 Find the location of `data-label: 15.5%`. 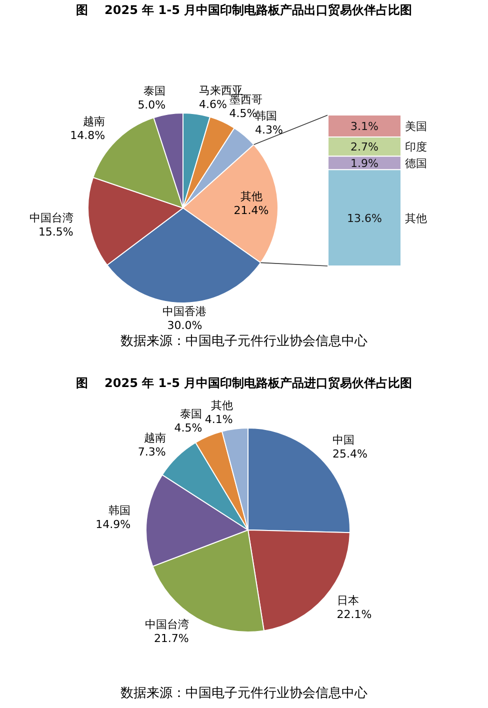

data-label: 15.5% is located at coordinates (56, 232).